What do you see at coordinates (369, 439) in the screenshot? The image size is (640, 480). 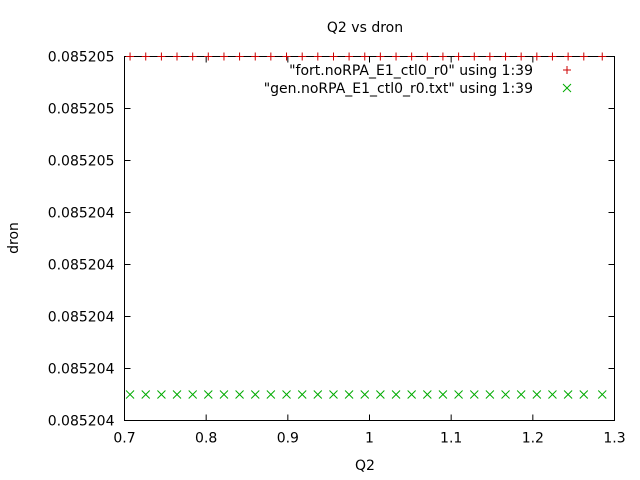 I see `x-tick-label: 1` at bounding box center [369, 439].